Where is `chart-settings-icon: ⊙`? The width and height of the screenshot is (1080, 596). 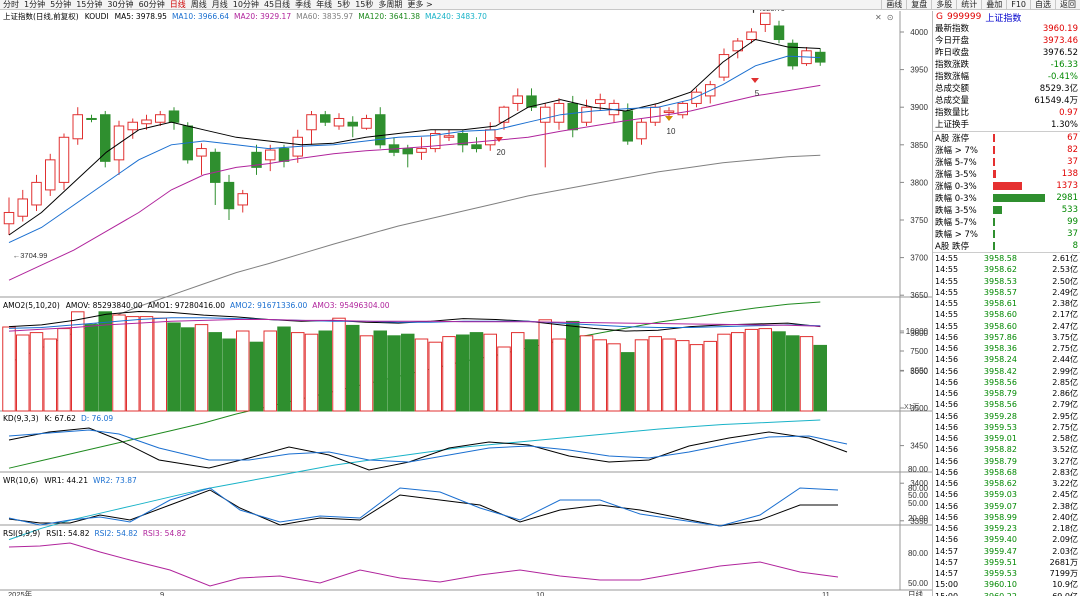
chart-settings-icon: ⊙ is located at coordinates (890, 17).